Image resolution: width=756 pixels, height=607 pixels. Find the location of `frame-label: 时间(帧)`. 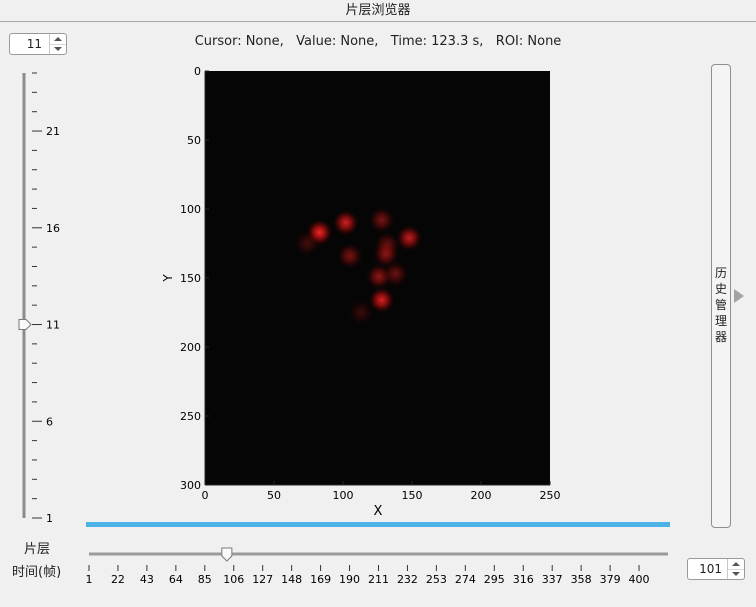

frame-label: 时间(帧) is located at coordinates (37, 572).